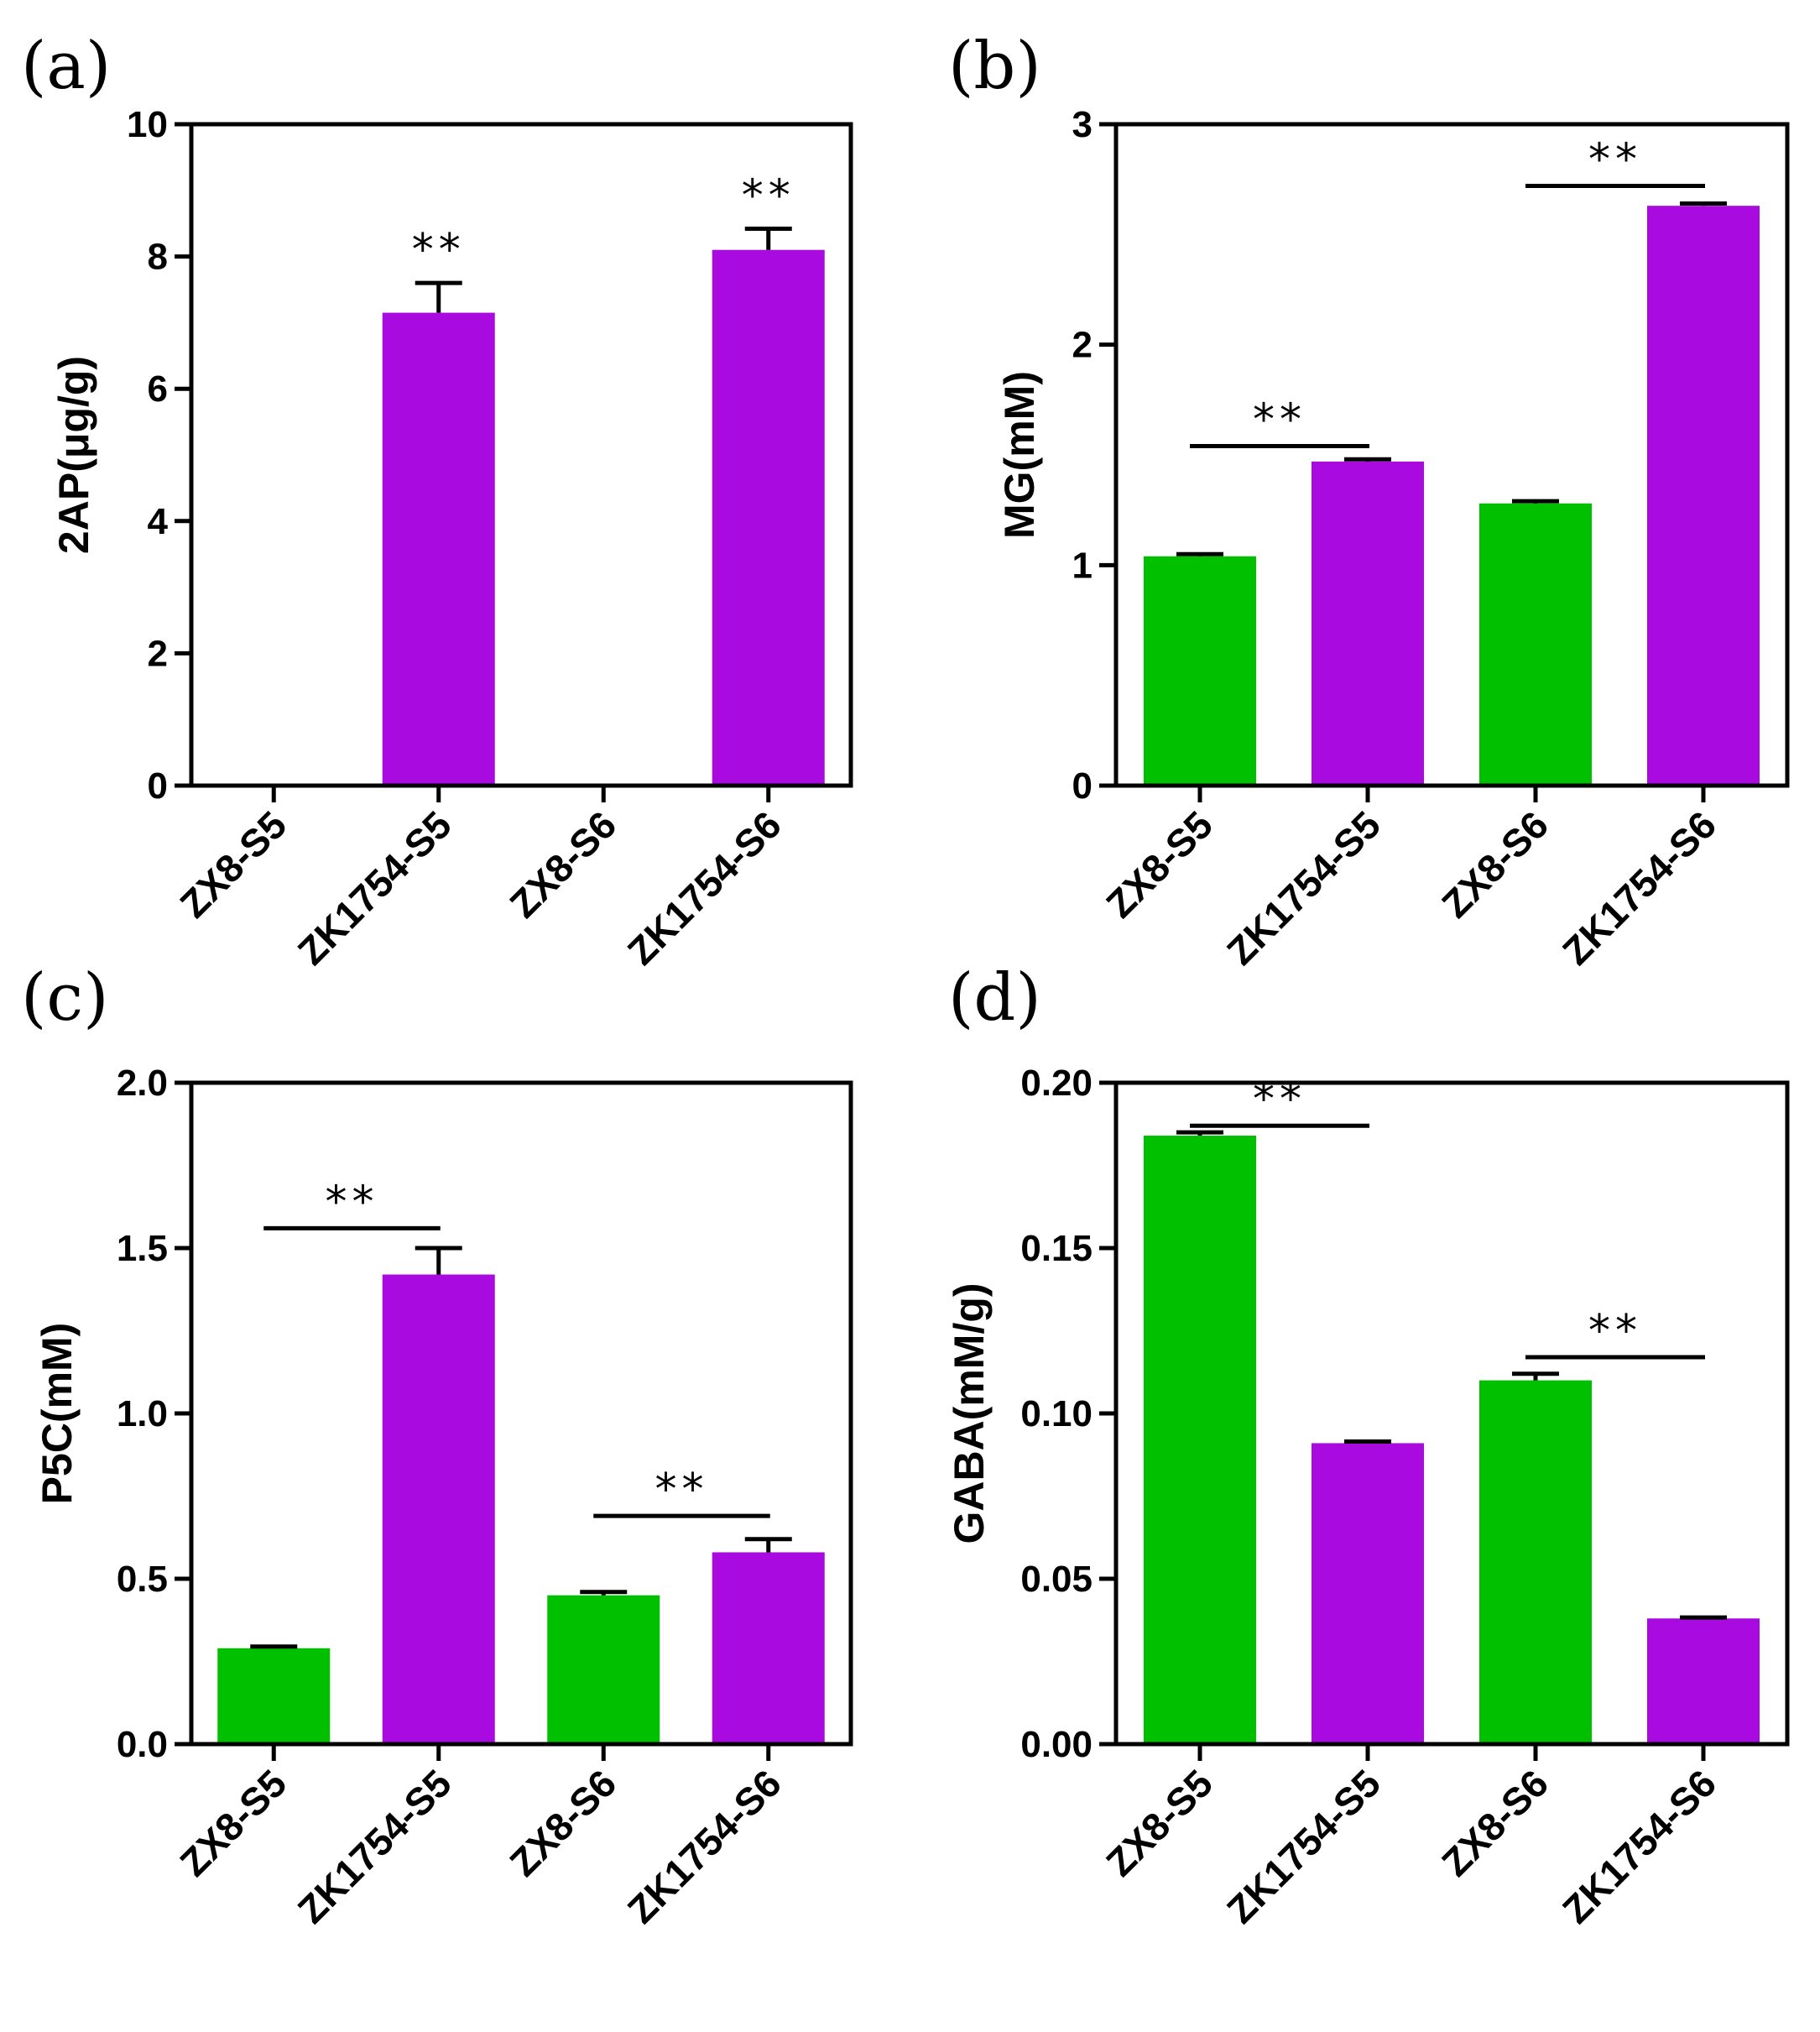 This screenshot has width=1820, height=2032. What do you see at coordinates (142, 1083) in the screenshot?
I see `y-tick-label: 2.0` at bounding box center [142, 1083].